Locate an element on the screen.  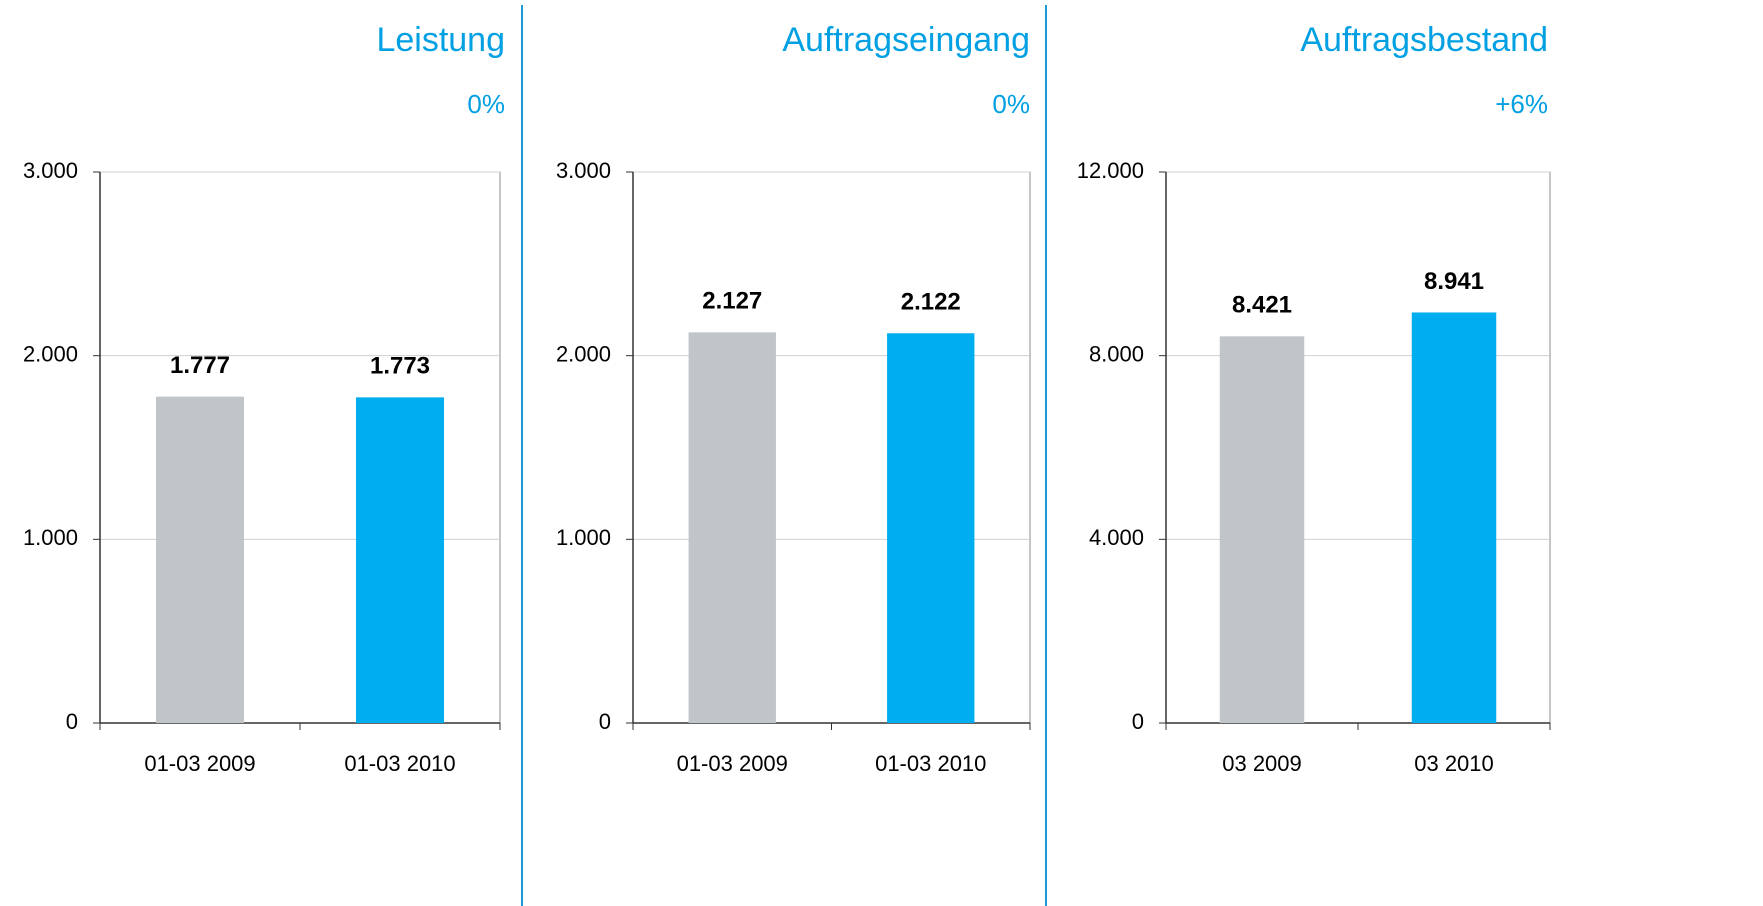
value-label: 8.421 is located at coordinates (1262, 305).